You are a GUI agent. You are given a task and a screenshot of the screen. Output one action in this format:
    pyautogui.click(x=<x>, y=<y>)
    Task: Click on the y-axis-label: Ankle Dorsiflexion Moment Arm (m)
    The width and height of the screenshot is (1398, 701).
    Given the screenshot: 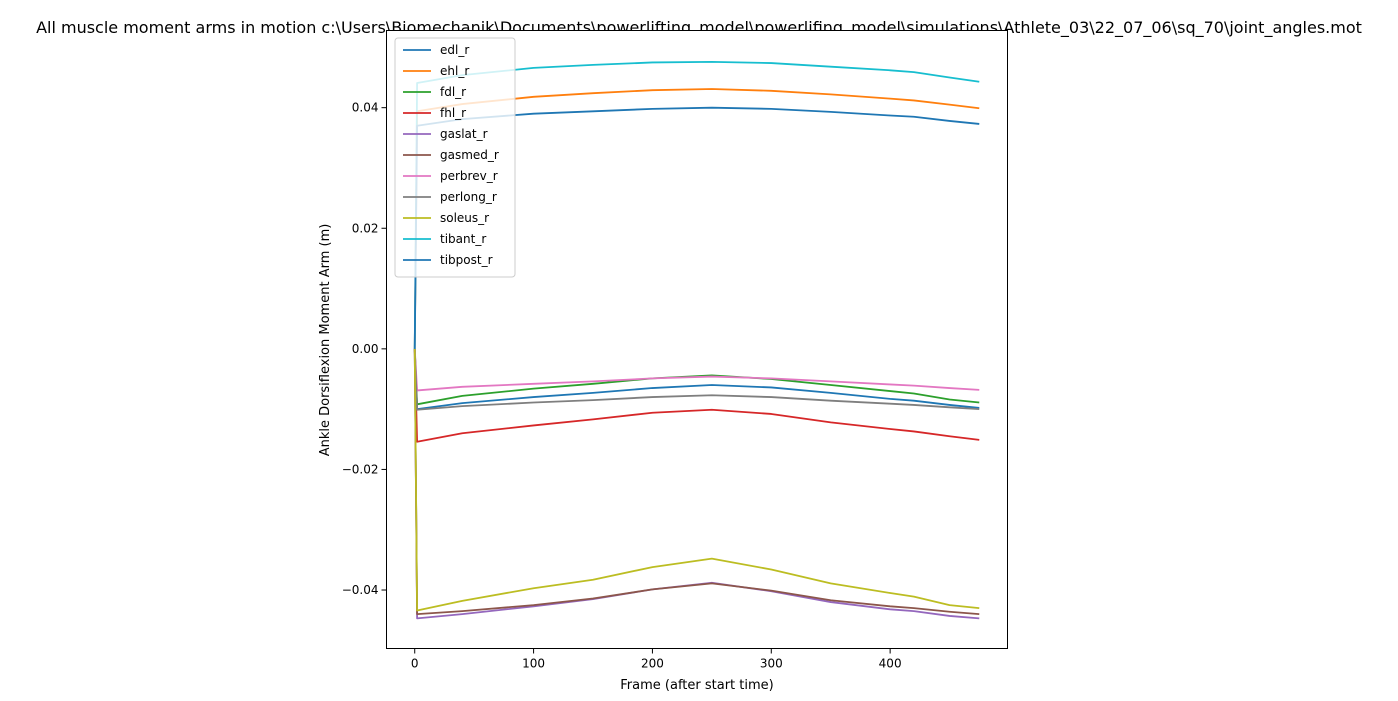 What is the action you would take?
    pyautogui.click(x=325, y=340)
    